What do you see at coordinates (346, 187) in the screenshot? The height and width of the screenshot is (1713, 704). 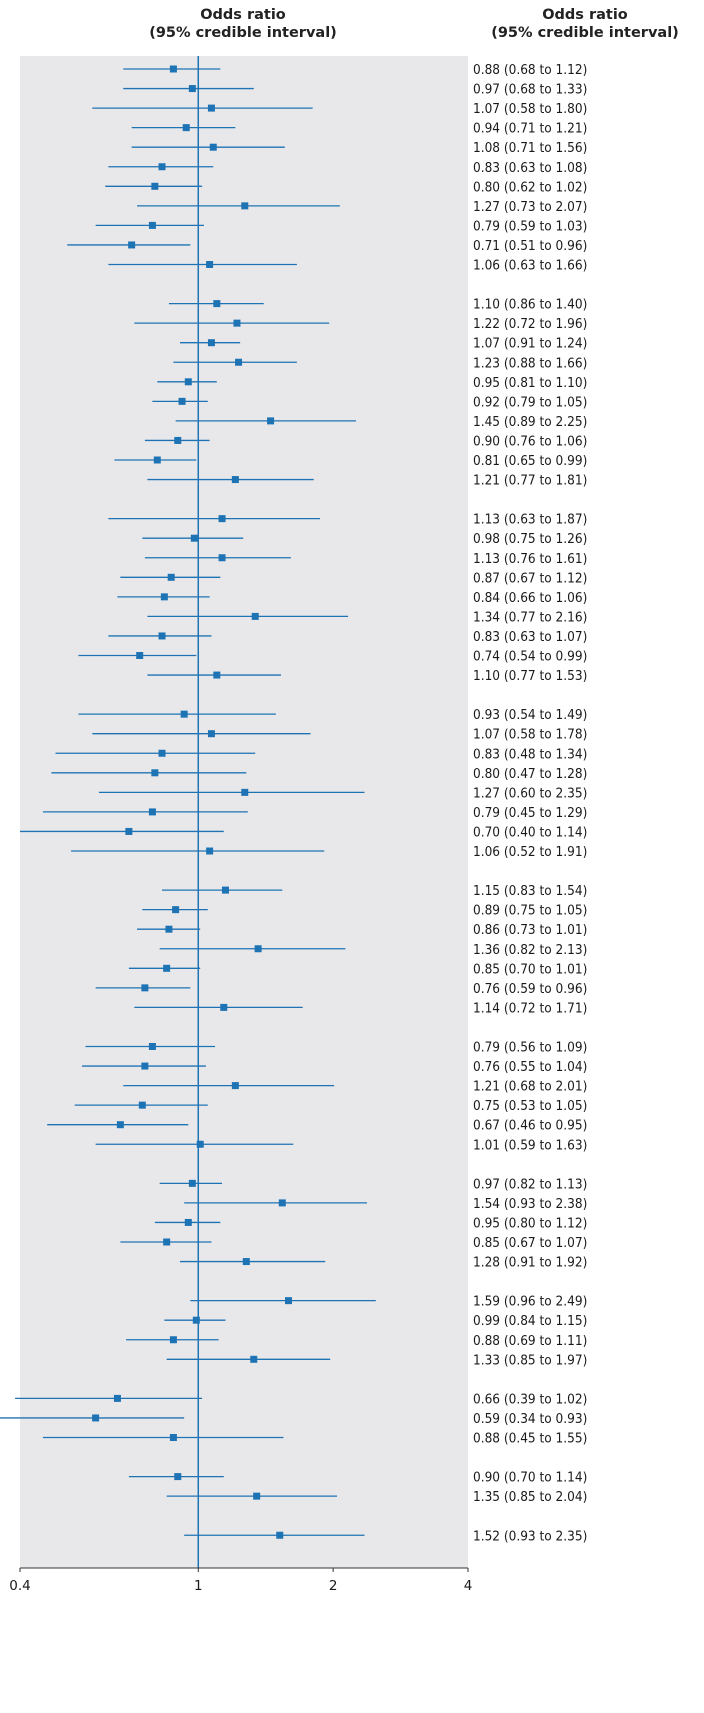 I see `estimate-row: 0.80 (0.62 to 1.02)` at bounding box center [346, 187].